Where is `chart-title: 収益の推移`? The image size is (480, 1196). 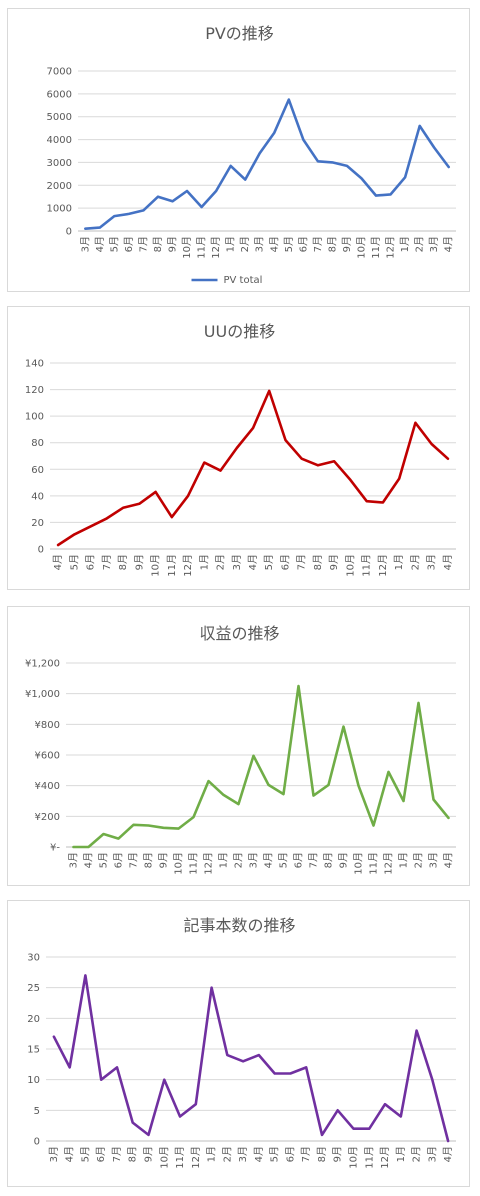
chart-title: 収益の推移 is located at coordinates (239, 633).